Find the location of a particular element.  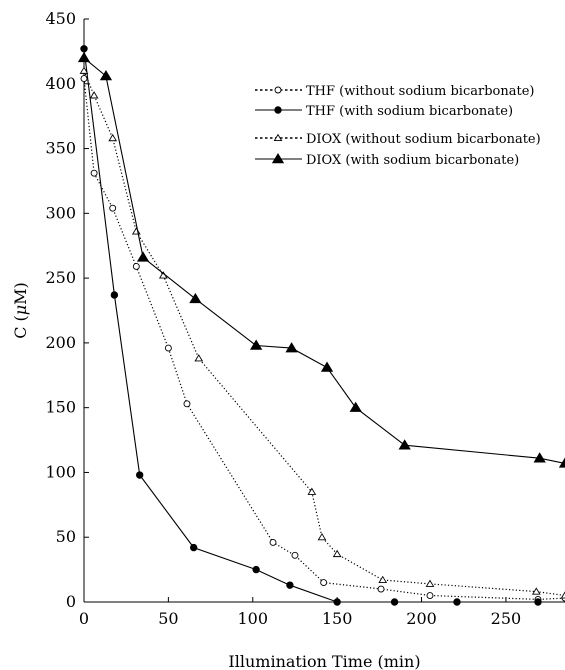

x-tick-label: 0 is located at coordinates (84, 618).